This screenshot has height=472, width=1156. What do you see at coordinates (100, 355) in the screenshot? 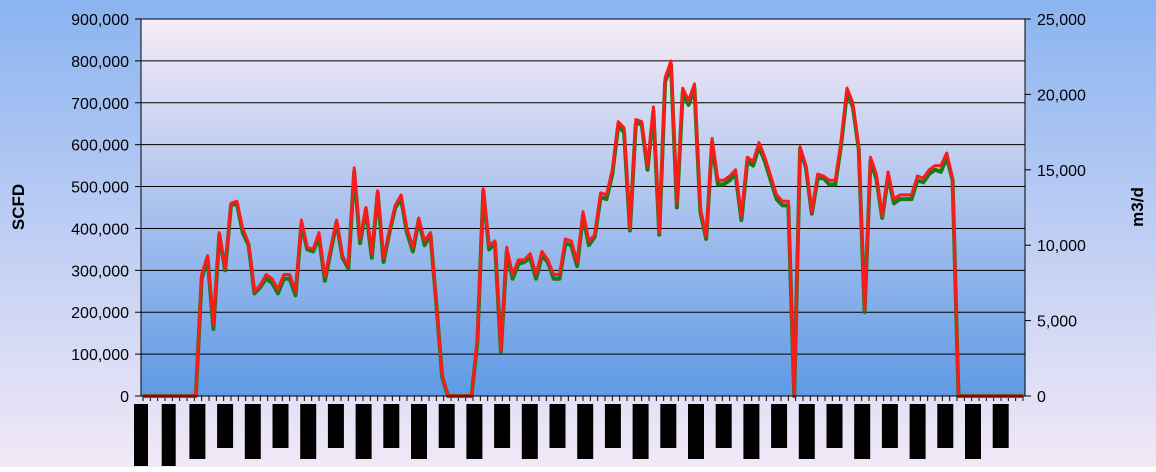
I see `left-tick-label: 100,000` at bounding box center [100, 355].